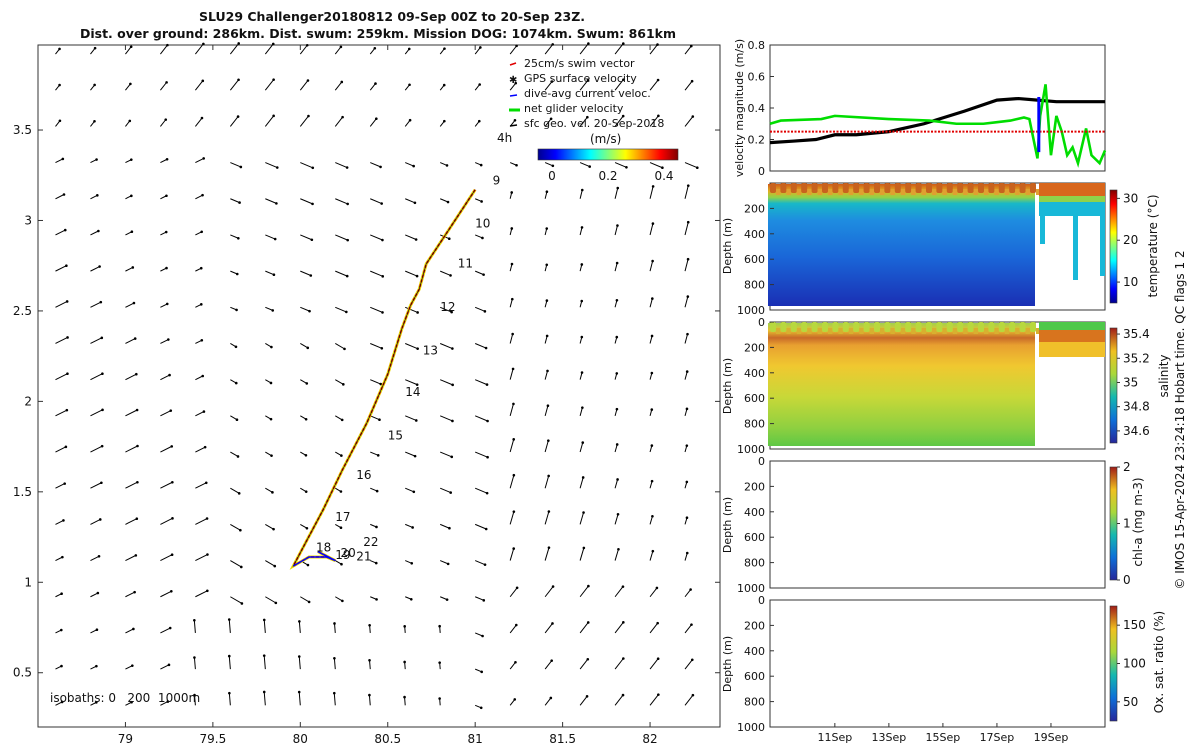 The image size is (1200, 750). Describe the element at coordinates (587, 93) in the screenshot. I see `legend-current-label: dive-avg current veloc.` at that location.